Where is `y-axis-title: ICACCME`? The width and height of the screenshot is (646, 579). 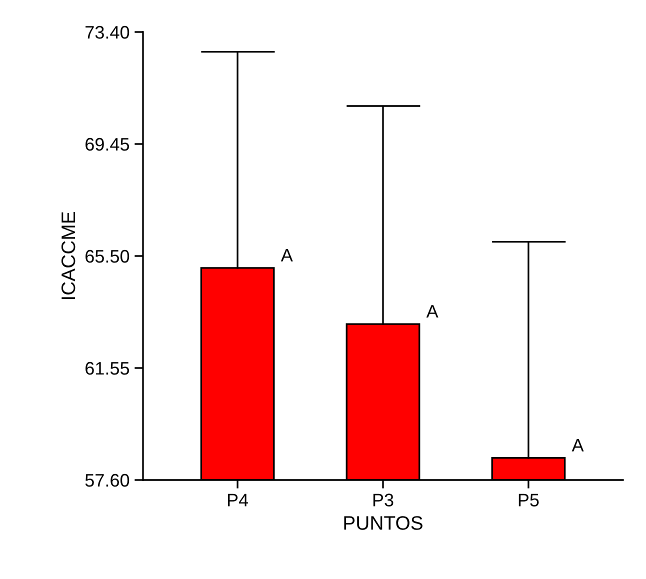
y-axis-title: ICACCME is located at coordinates (68, 256).